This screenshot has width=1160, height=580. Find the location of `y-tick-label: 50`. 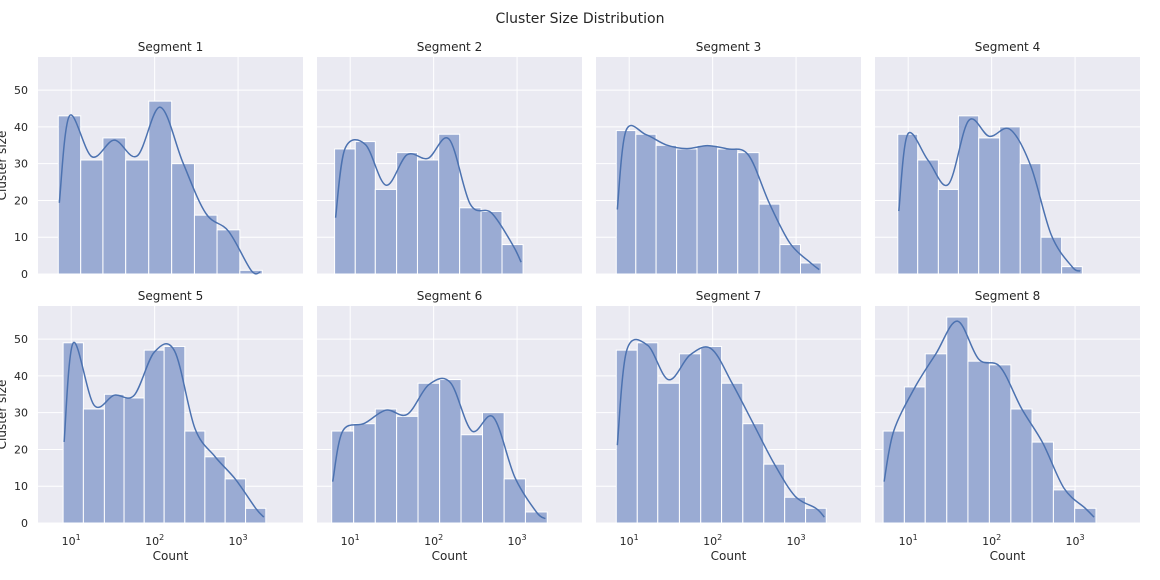

y-tick-label: 50 is located at coordinates (21, 90).